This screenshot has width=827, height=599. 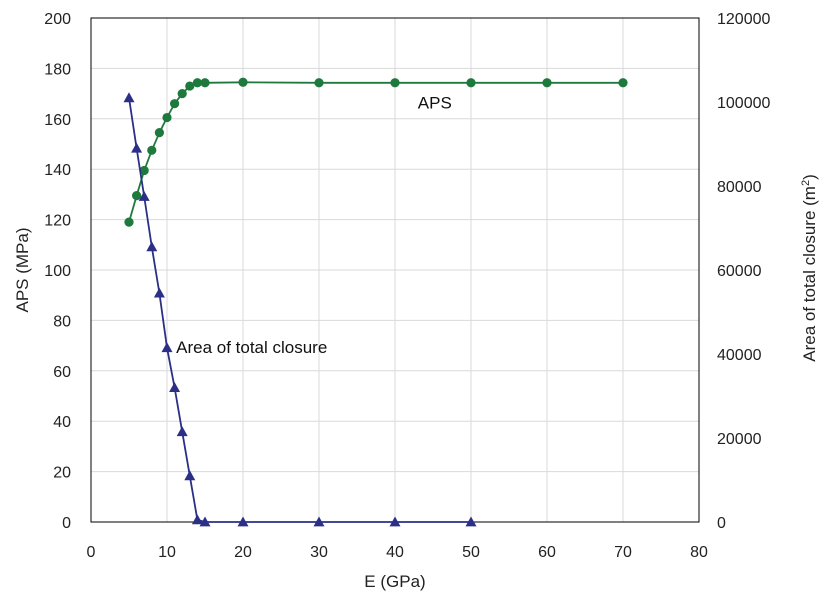 What do you see at coordinates (62, 473) in the screenshot?
I see `y-left-tick-label: 20` at bounding box center [62, 473].